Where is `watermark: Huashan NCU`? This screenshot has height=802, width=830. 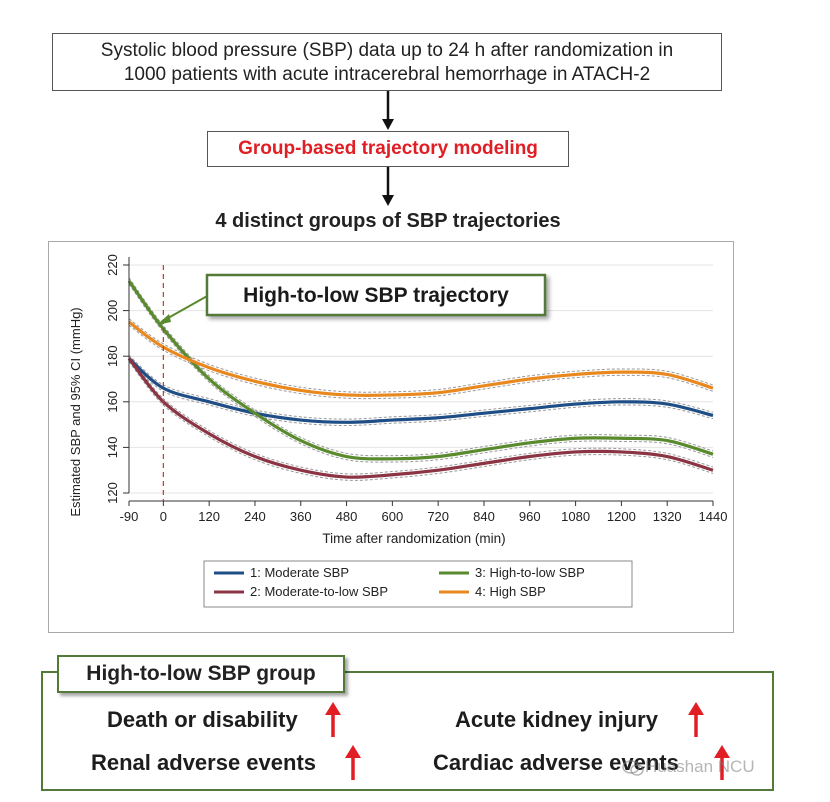 watermark: Huashan NCU is located at coordinates (700, 766).